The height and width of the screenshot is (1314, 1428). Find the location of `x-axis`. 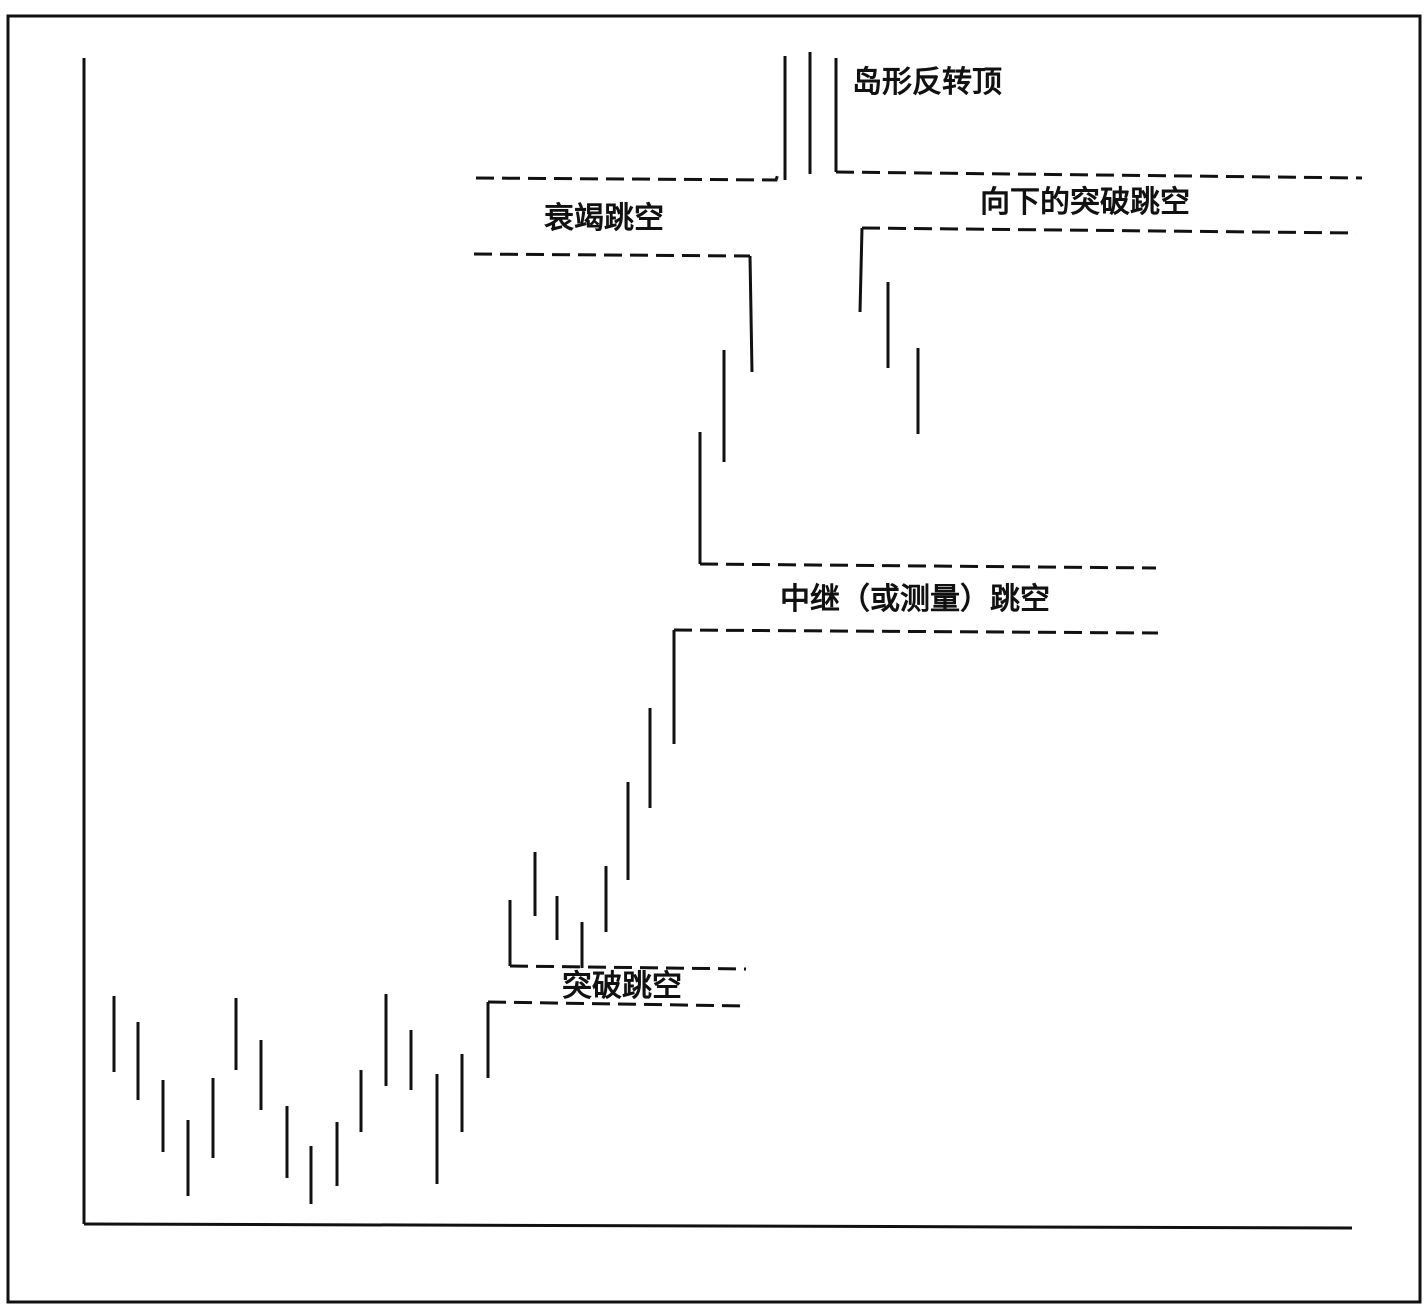

x-axis is located at coordinates (718, 1226).